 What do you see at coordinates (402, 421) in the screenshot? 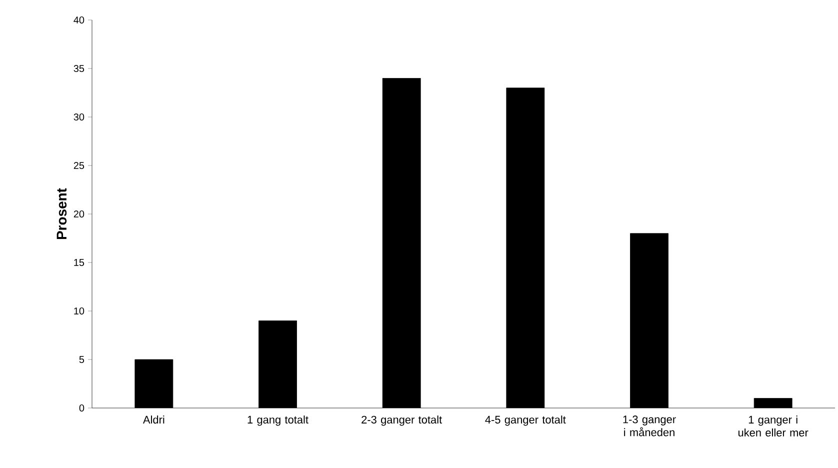
I see `x-tick-label: 2-3 ganger totalt` at bounding box center [402, 421].